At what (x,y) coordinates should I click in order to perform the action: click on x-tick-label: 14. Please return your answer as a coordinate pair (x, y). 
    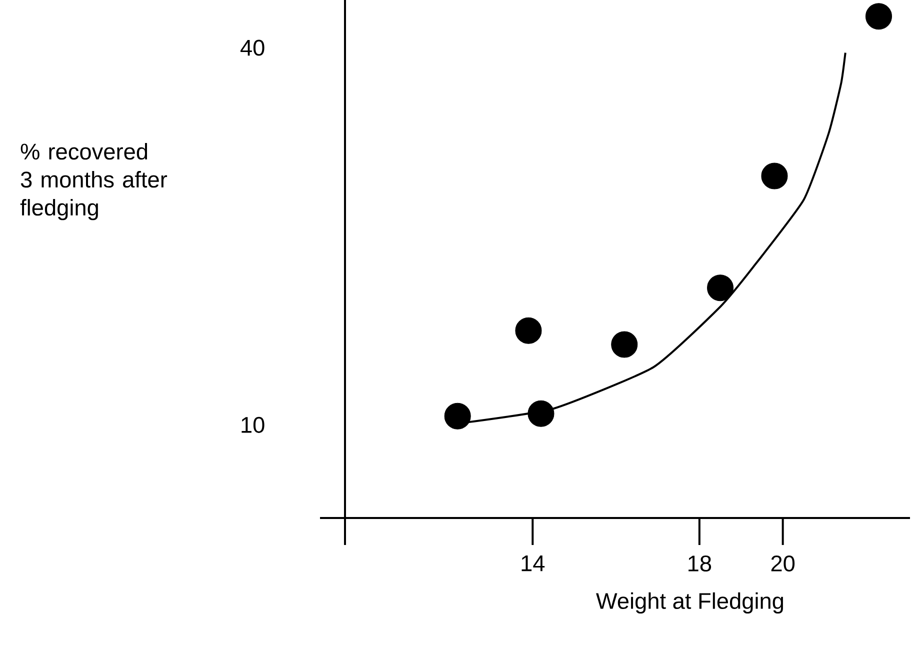
    Looking at the image, I should click on (533, 563).